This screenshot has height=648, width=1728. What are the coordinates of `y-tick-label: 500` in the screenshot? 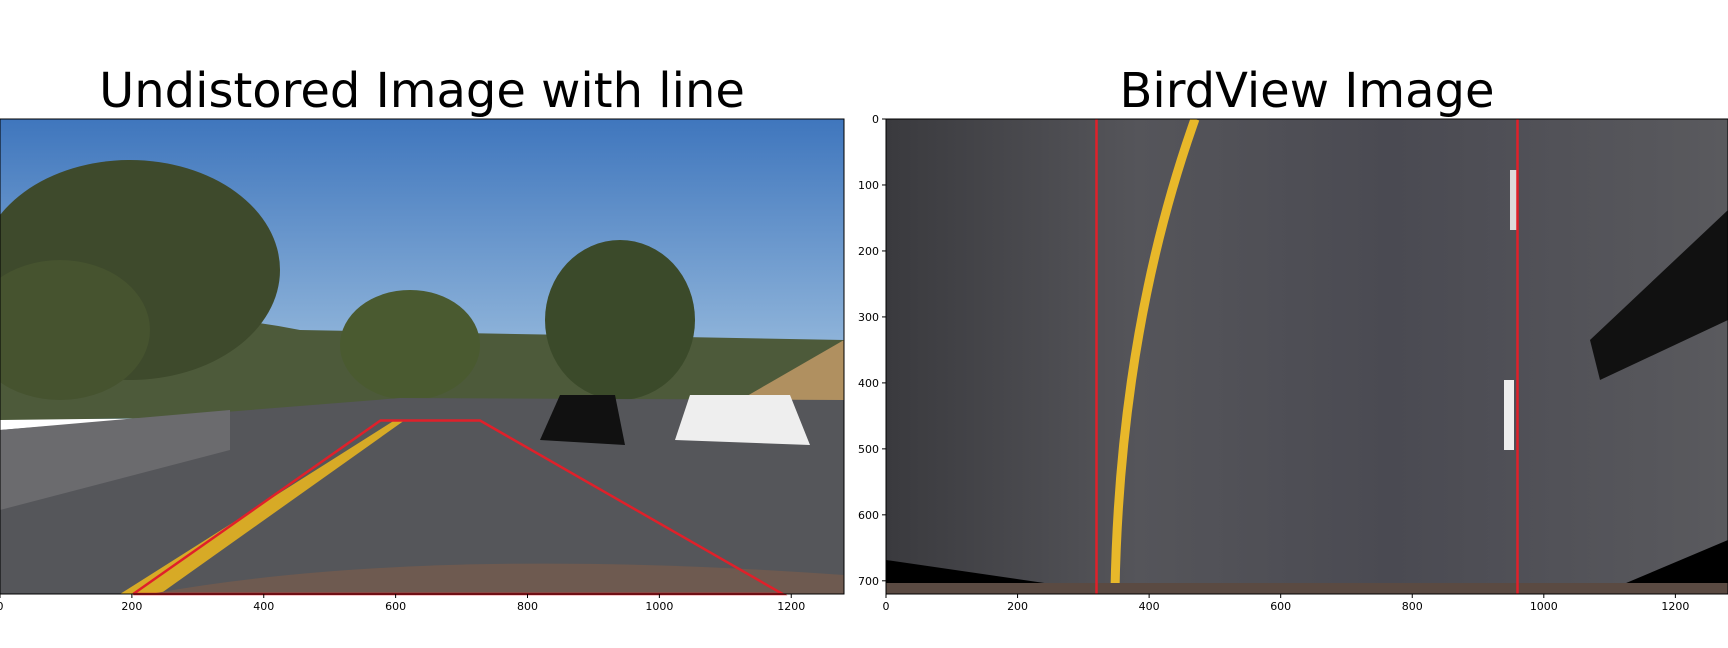 It's located at (868, 449).